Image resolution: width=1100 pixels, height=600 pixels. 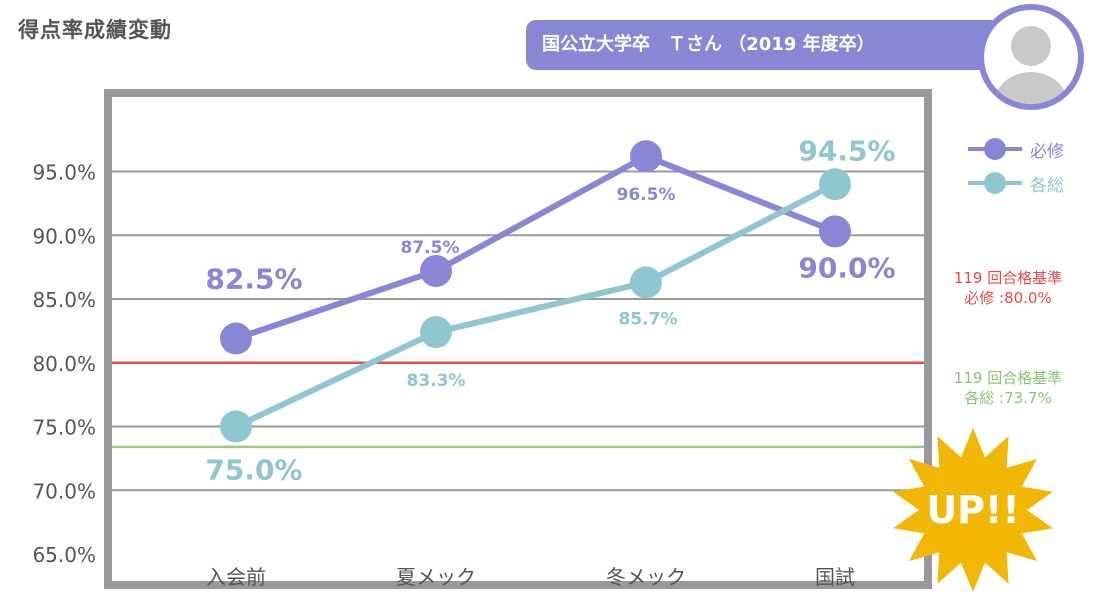 I want to click on data-label: 82.5%, so click(x=253, y=279).